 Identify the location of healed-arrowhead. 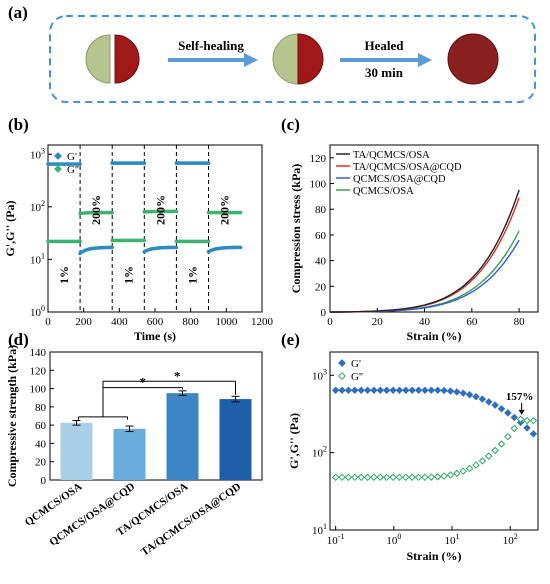
(425, 60).